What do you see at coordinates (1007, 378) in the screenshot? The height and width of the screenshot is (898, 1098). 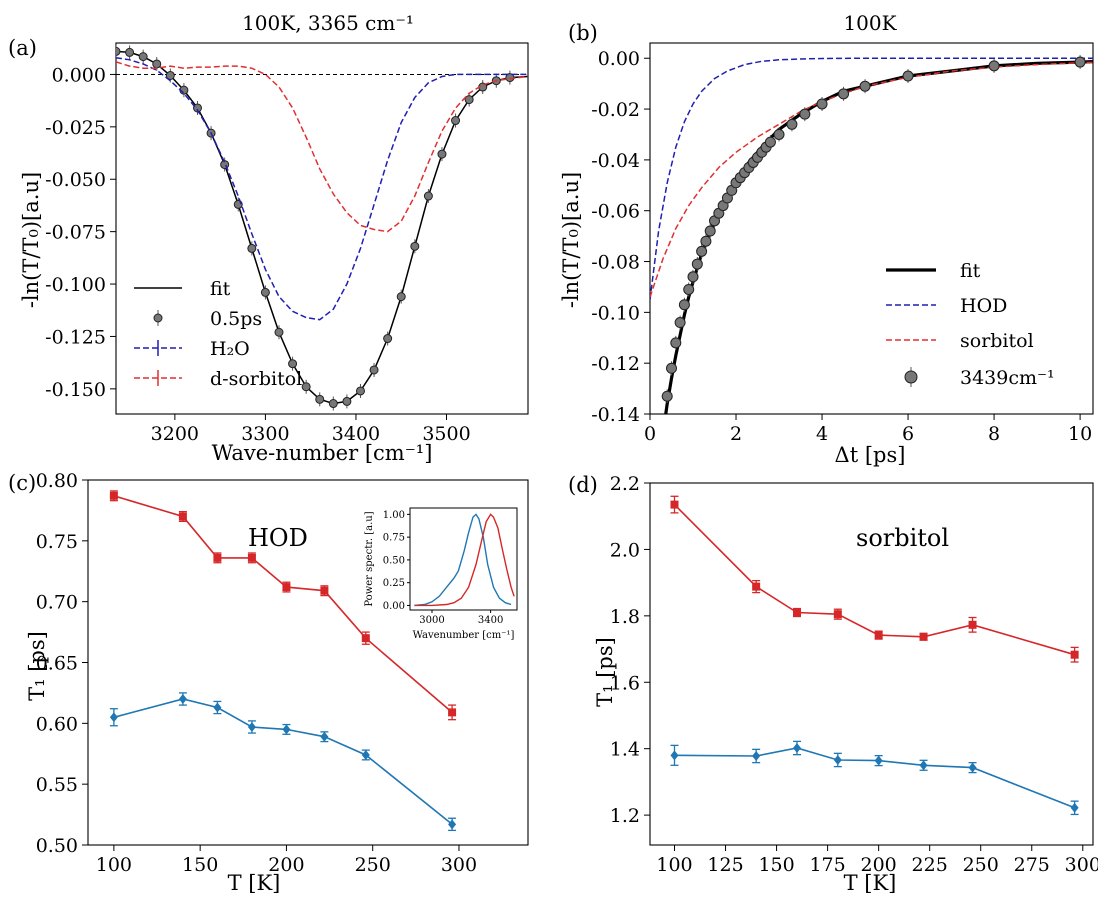 I see `panel-b-legend-3-label: 3439cm⁻¹` at bounding box center [1007, 378].